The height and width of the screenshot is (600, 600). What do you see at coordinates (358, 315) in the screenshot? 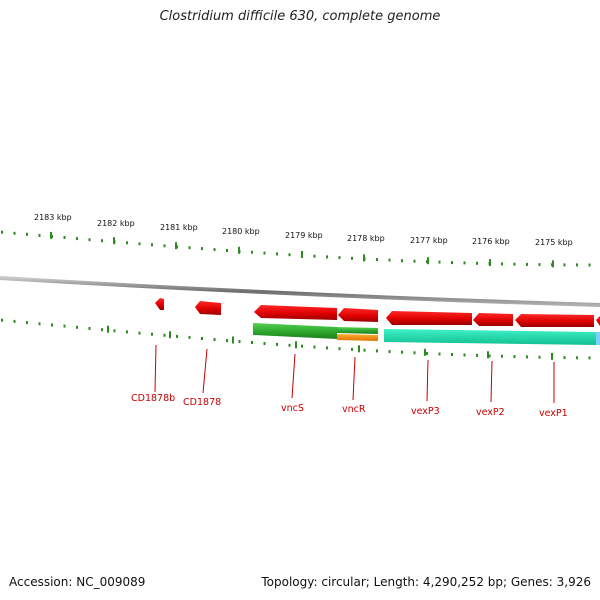
I see `gene-arrow-vncr` at bounding box center [358, 315].